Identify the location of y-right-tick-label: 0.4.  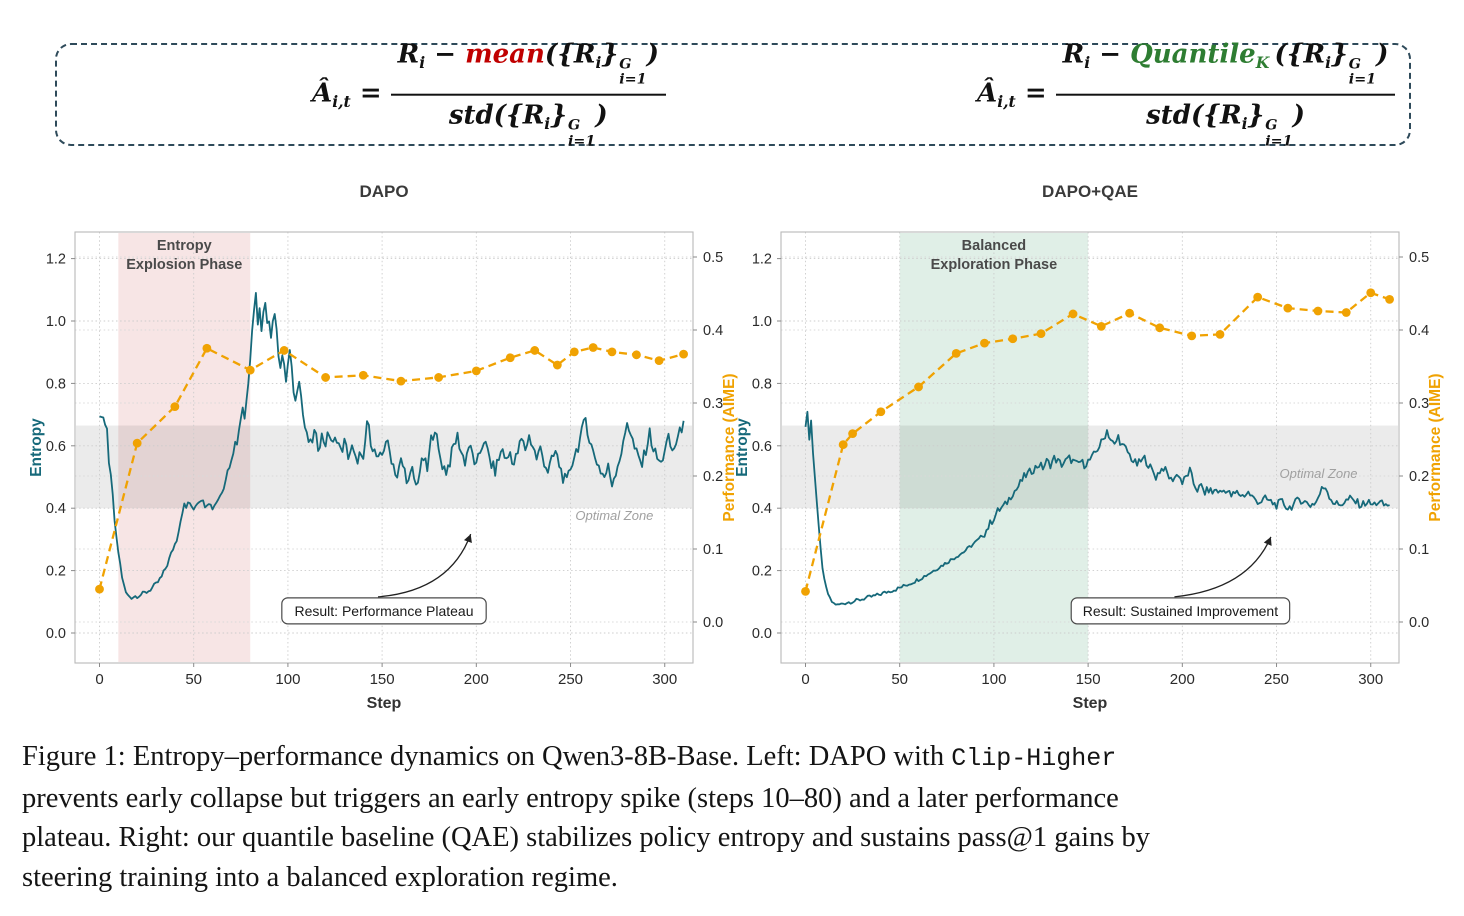
(1419, 331).